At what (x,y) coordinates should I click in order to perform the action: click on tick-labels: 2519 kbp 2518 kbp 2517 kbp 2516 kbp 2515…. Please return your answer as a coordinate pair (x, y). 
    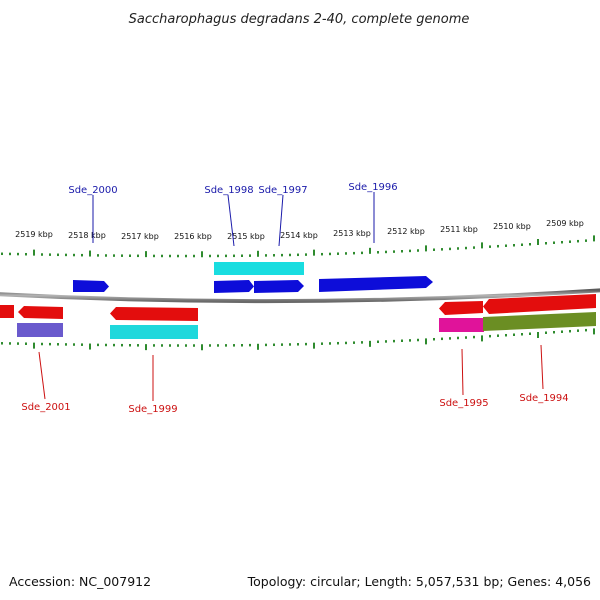
    Looking at the image, I should click on (299, 230).